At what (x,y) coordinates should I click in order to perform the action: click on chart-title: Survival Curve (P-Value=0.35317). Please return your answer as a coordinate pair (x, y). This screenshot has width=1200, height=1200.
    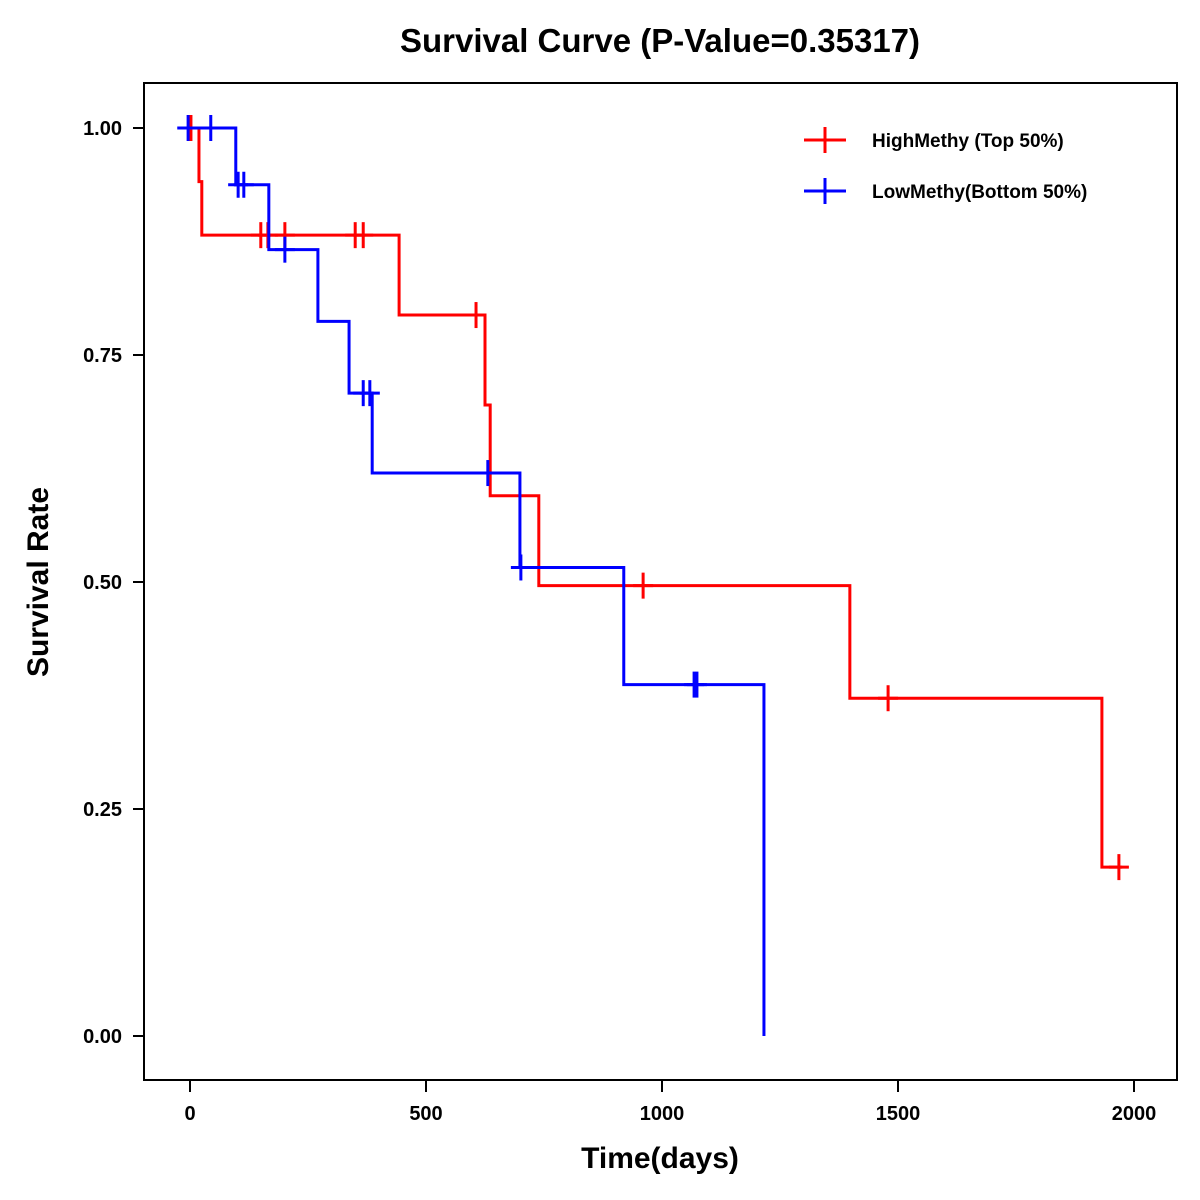
    Looking at the image, I should click on (660, 40).